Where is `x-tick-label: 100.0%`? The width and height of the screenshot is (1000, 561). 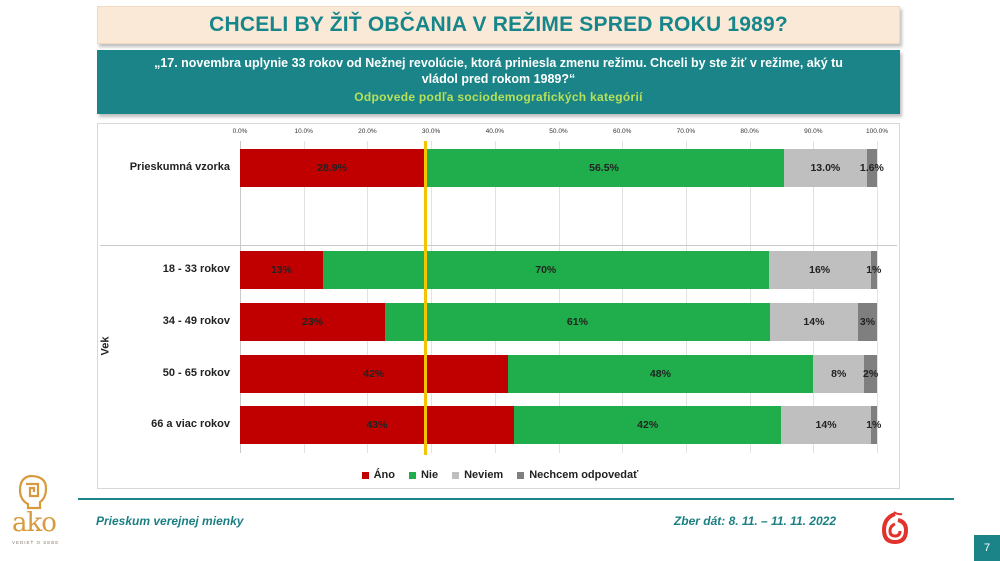
x-tick-label: 100.0% is located at coordinates (877, 131).